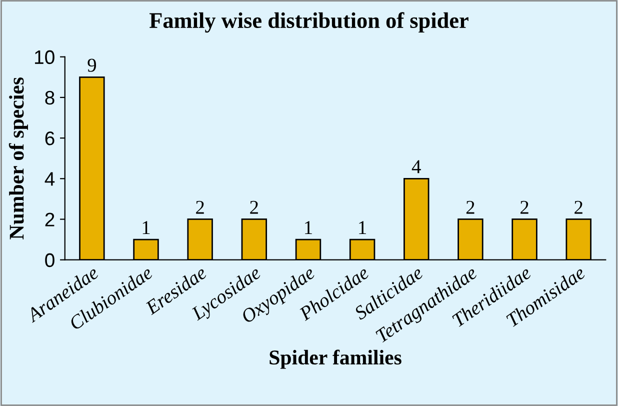 The image size is (618, 406). Describe the element at coordinates (49, 260) in the screenshot. I see `y-tick-label: 0` at that location.